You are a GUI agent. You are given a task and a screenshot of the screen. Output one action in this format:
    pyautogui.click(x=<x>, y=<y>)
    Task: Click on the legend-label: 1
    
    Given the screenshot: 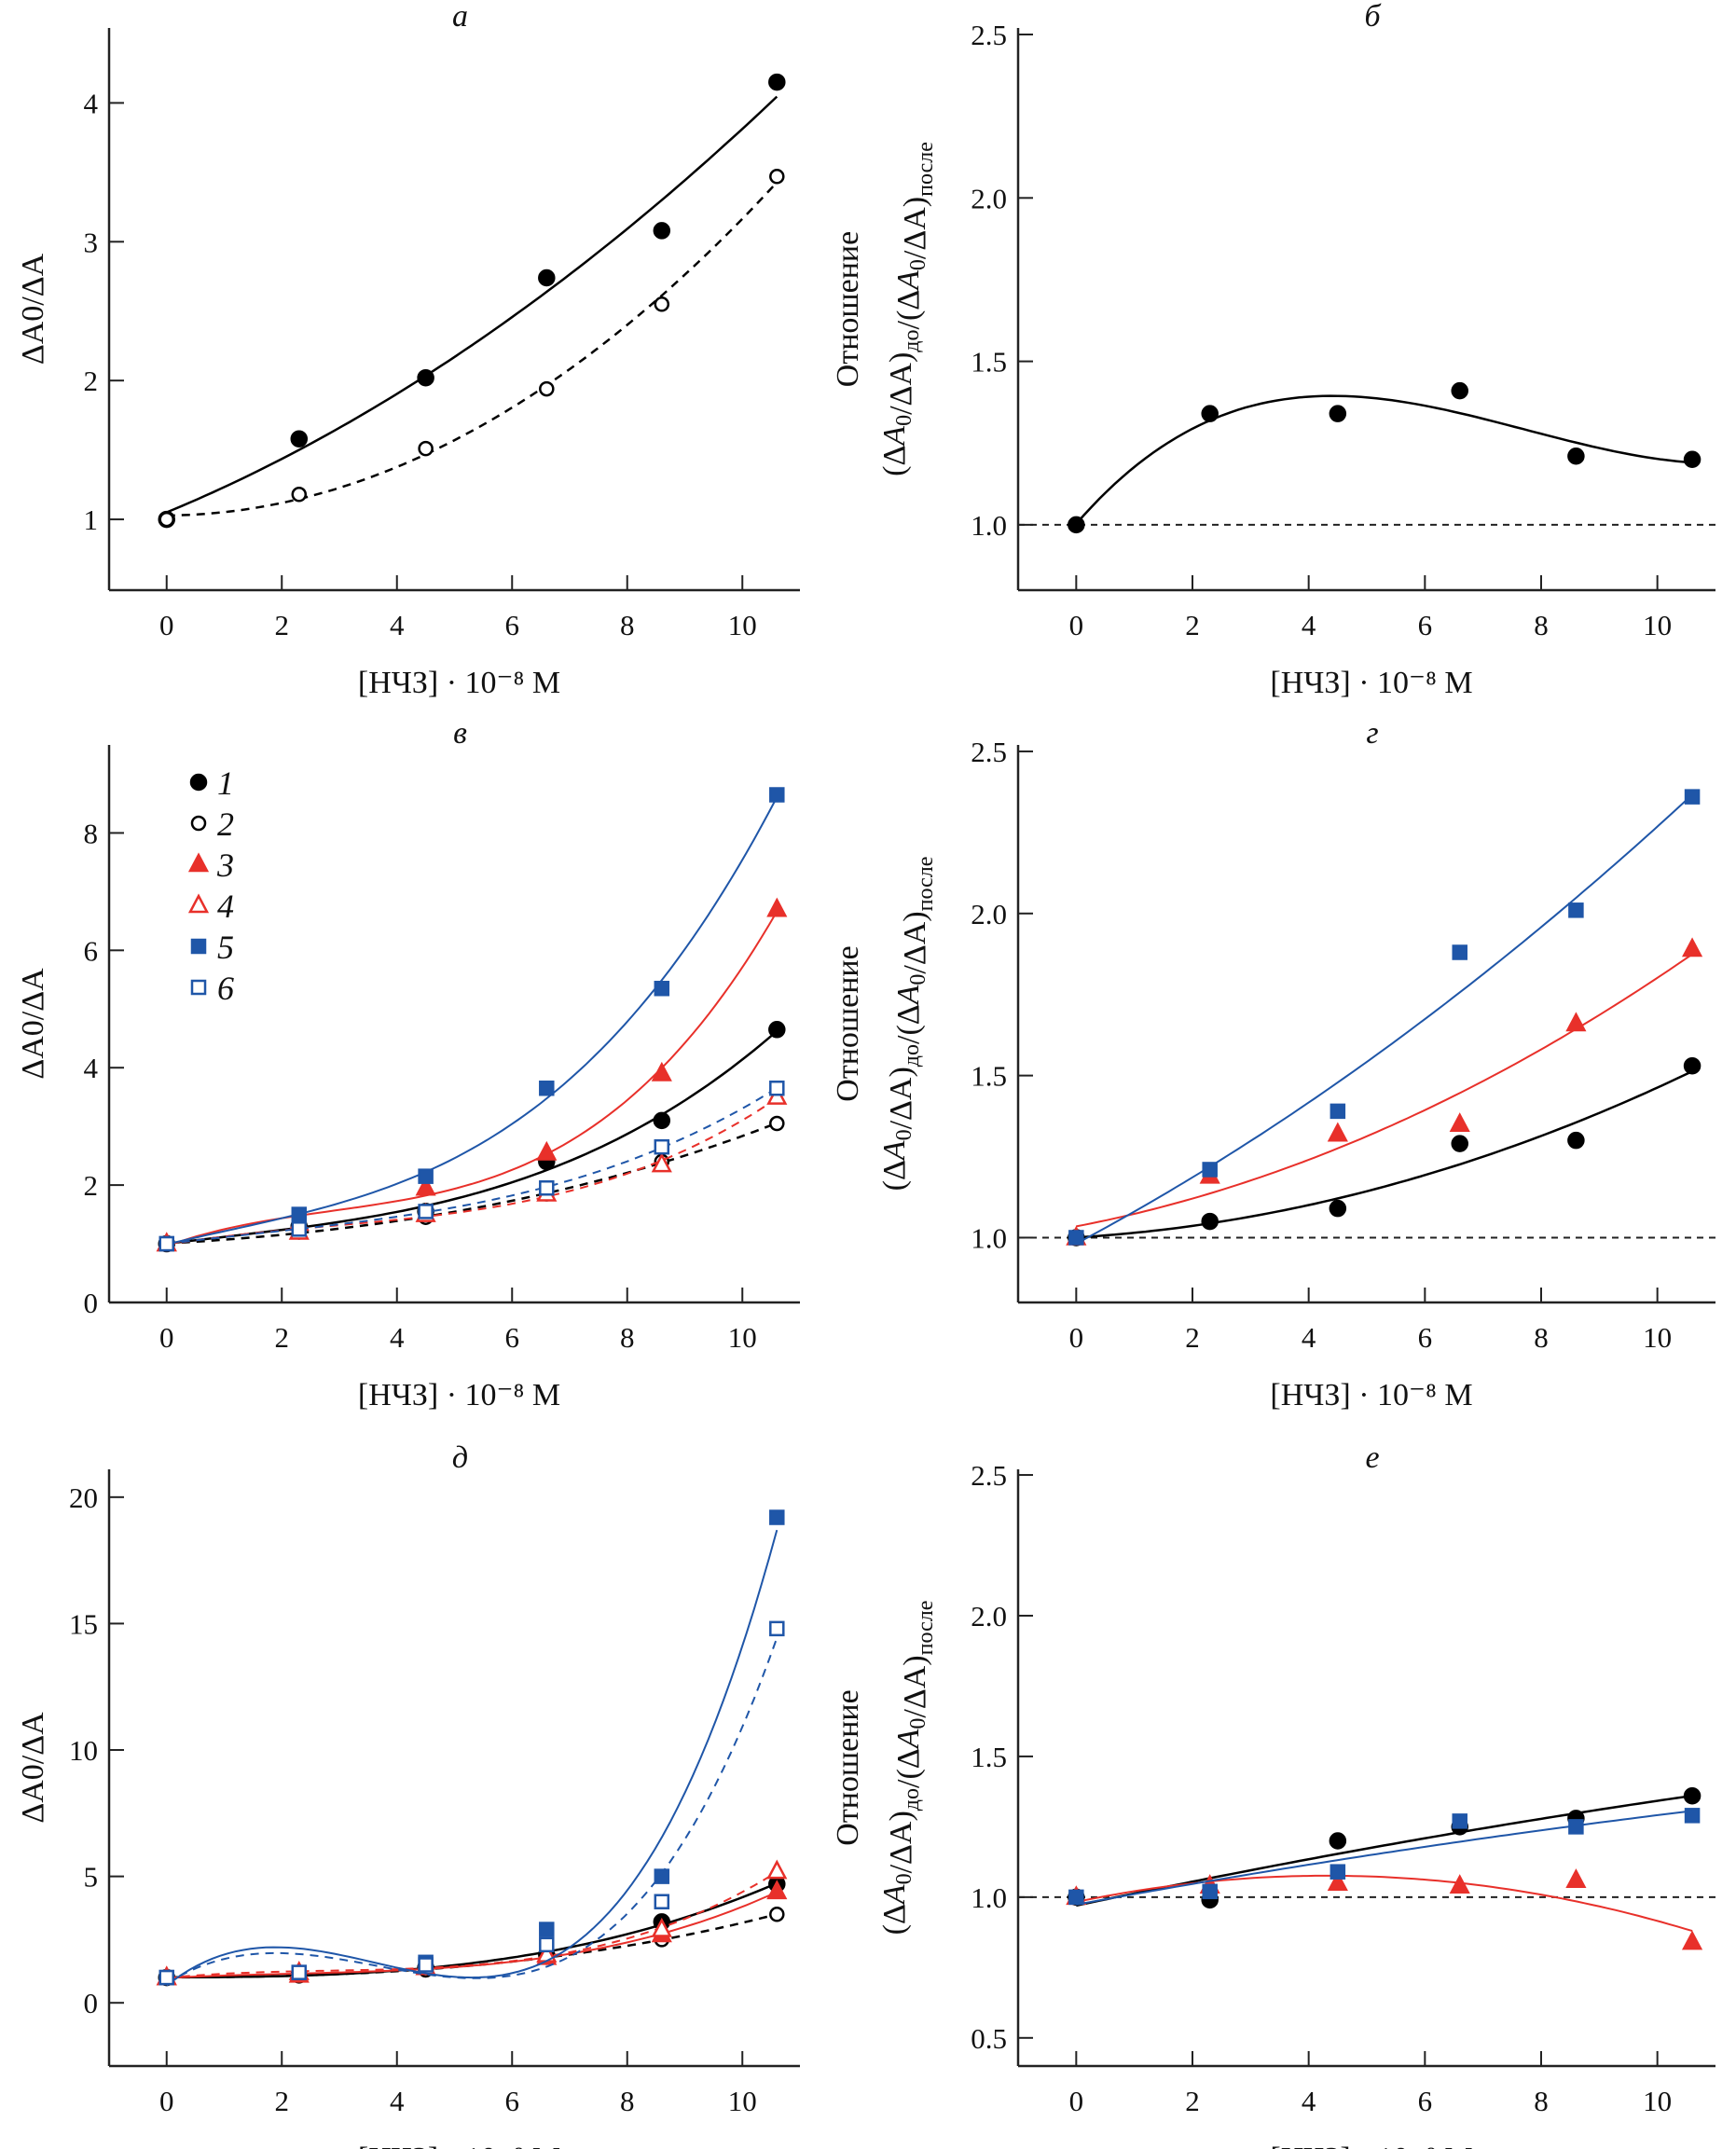 What is the action you would take?
    pyautogui.click(x=225, y=783)
    